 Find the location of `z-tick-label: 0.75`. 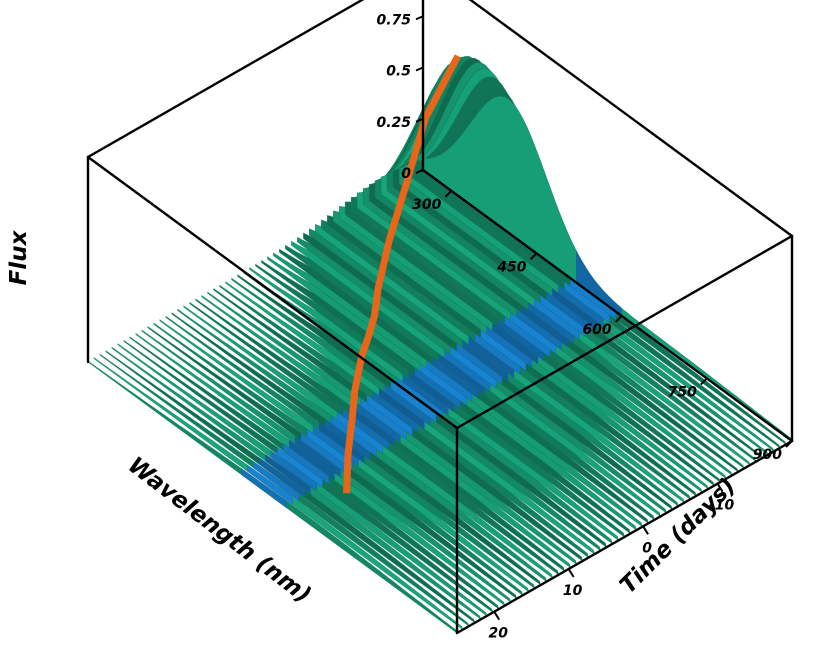

z-tick-label: 0.75 is located at coordinates (393, 20).